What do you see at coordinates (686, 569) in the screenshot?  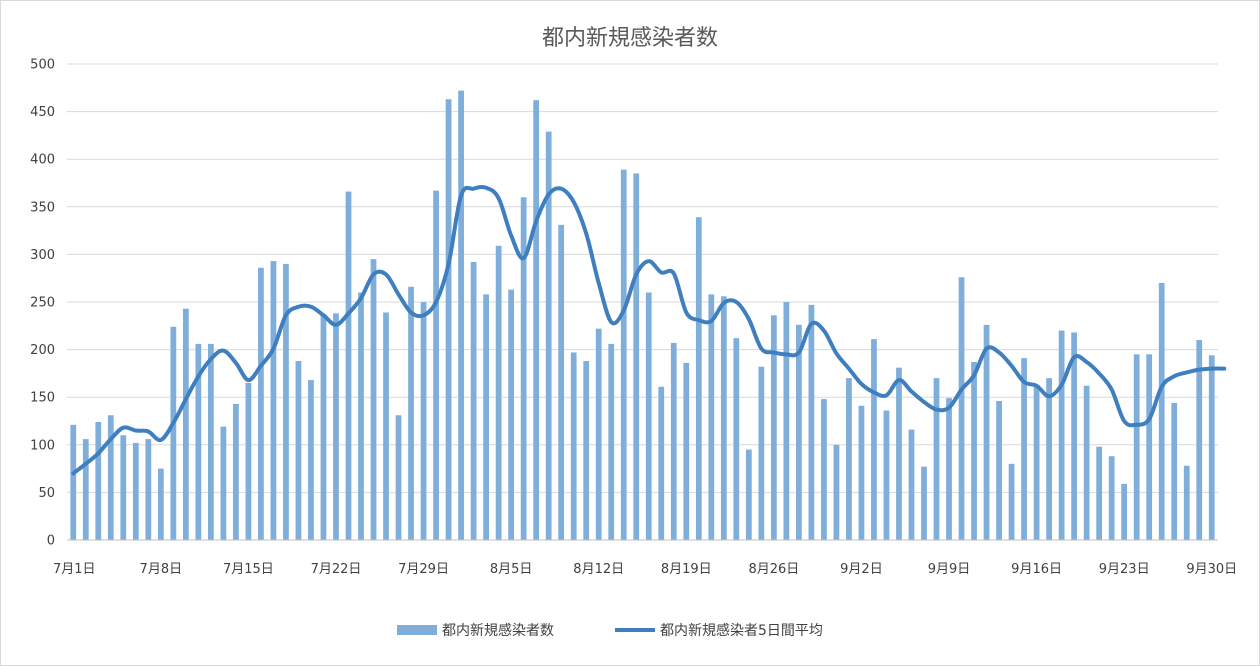 I see `x-tick-label: 8月19日` at bounding box center [686, 569].